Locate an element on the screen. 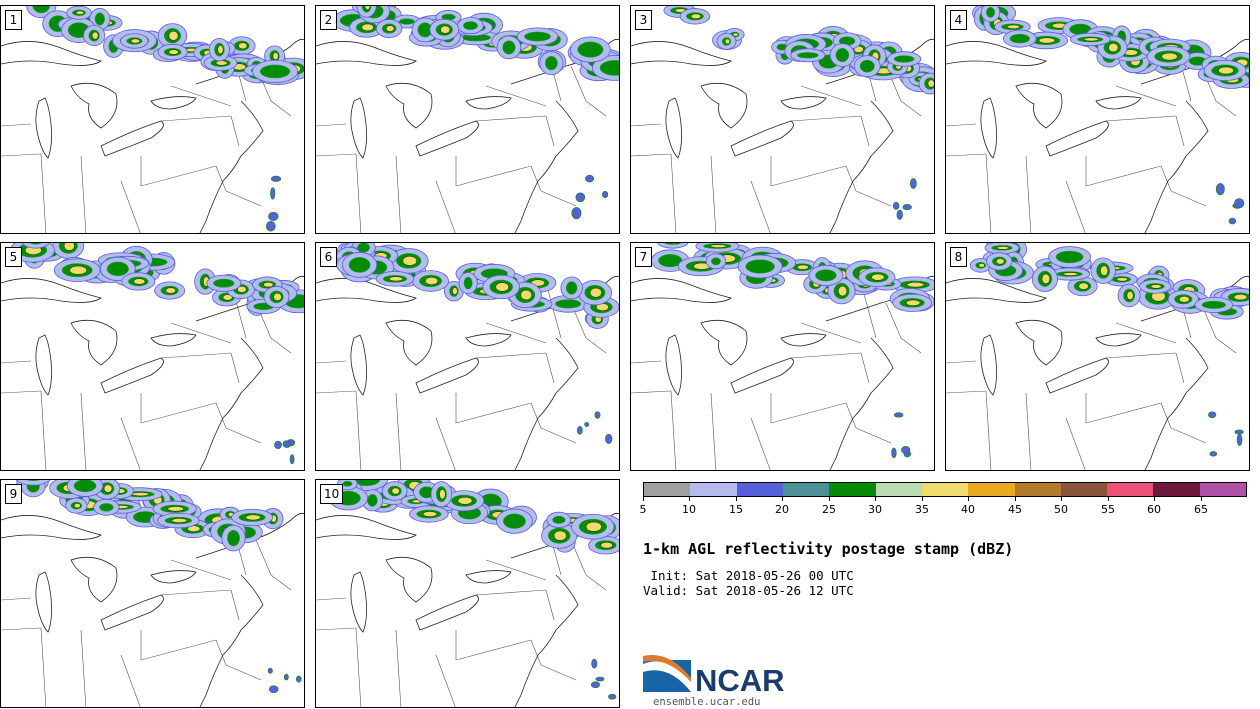 The image size is (1260, 709). colorbar-tick-label: 15 is located at coordinates (736, 509).